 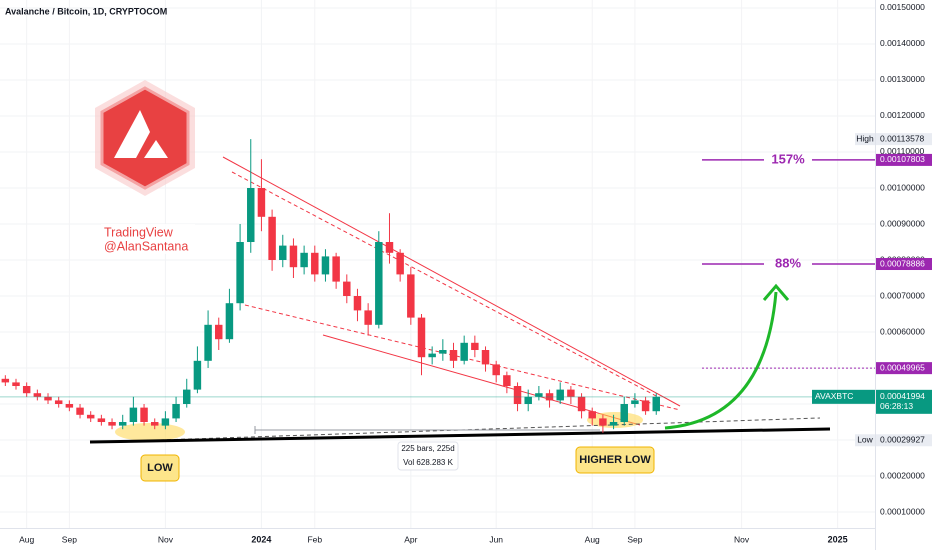 What do you see at coordinates (902, 223) in the screenshot?
I see `y-tick-label: 0.00090000` at bounding box center [902, 223].